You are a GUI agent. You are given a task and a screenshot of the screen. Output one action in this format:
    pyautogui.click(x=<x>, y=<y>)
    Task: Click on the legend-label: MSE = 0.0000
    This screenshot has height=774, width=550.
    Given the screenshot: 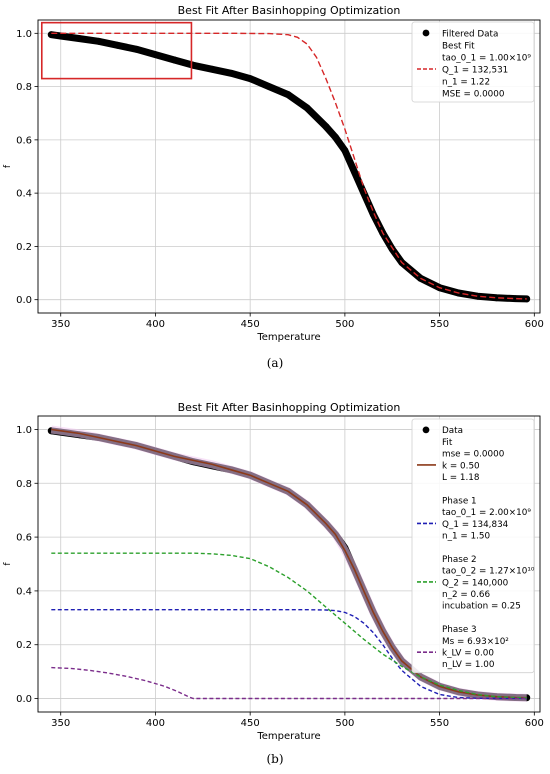 What is the action you would take?
    pyautogui.click(x=473, y=94)
    